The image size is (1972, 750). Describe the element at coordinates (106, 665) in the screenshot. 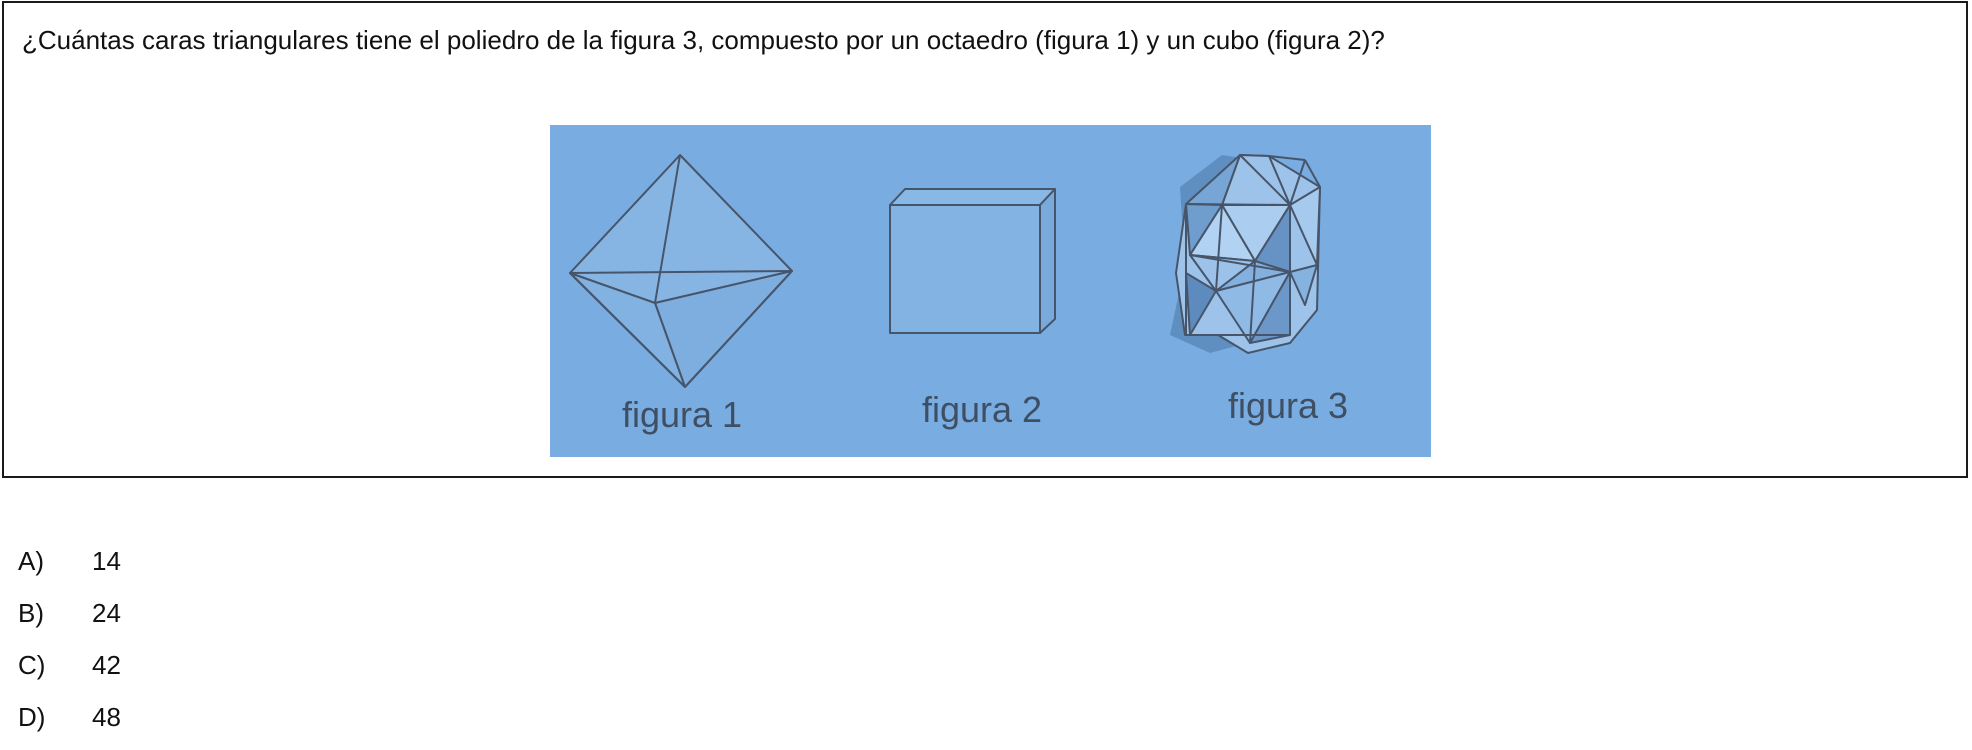

I see `option-value: 42` at that location.